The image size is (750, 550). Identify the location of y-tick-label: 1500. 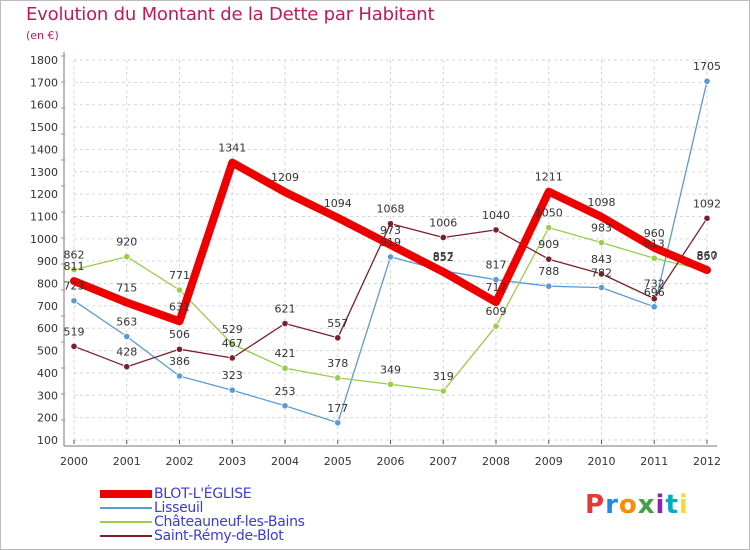
(44, 127).